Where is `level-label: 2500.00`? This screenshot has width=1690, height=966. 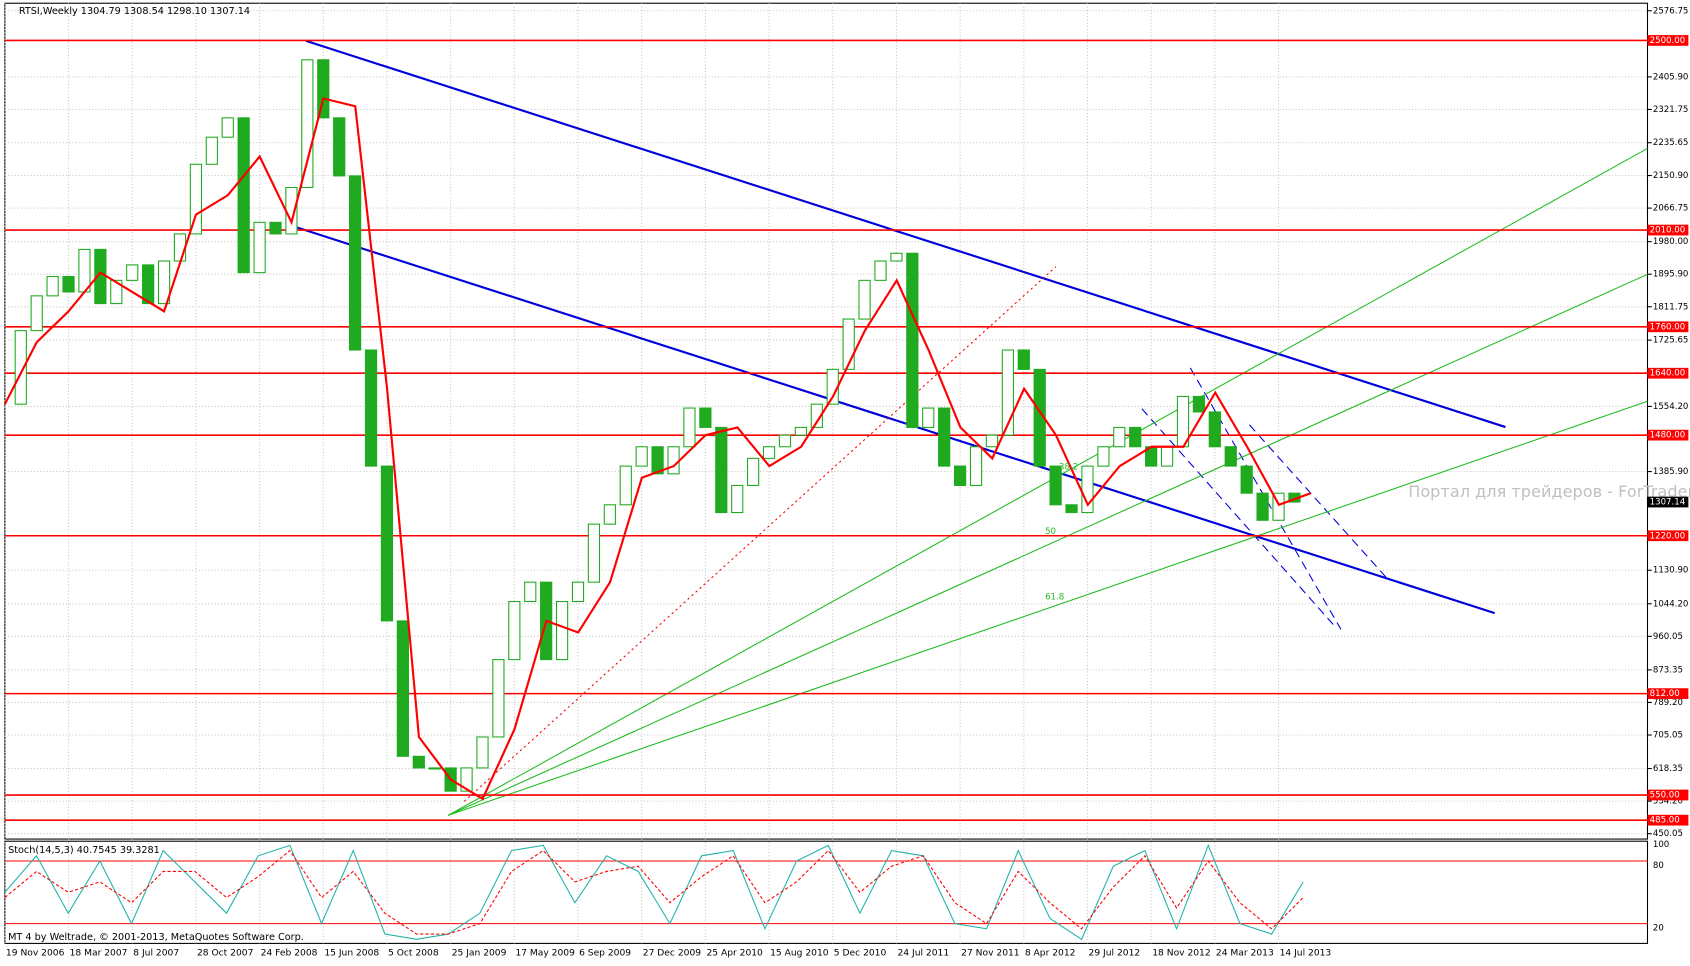 level-label: 2500.00 is located at coordinates (1668, 41).